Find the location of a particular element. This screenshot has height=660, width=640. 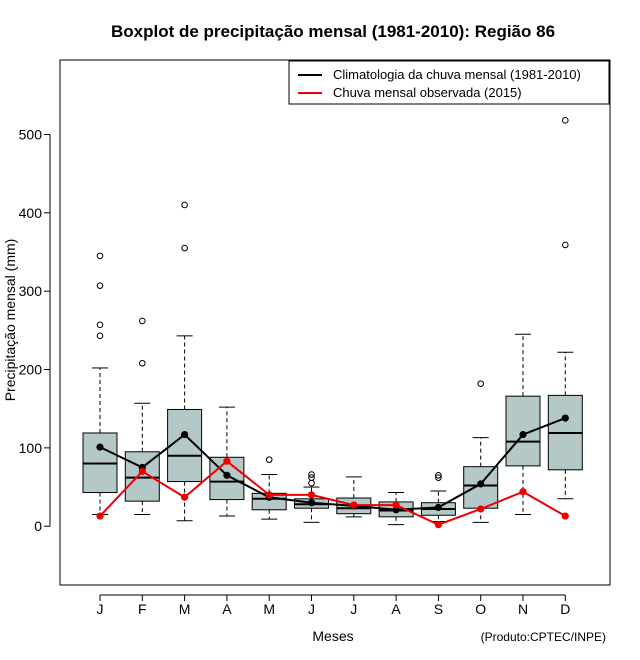

series-layer is located at coordinates (332, 471).